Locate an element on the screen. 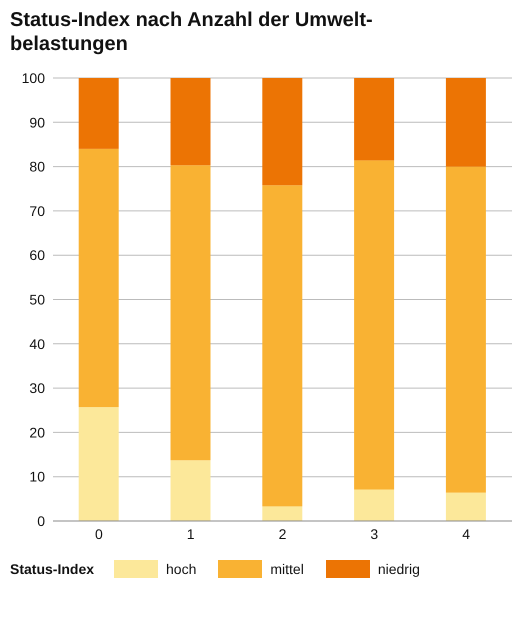  legend-title: Status-Index is located at coordinates (52, 569).